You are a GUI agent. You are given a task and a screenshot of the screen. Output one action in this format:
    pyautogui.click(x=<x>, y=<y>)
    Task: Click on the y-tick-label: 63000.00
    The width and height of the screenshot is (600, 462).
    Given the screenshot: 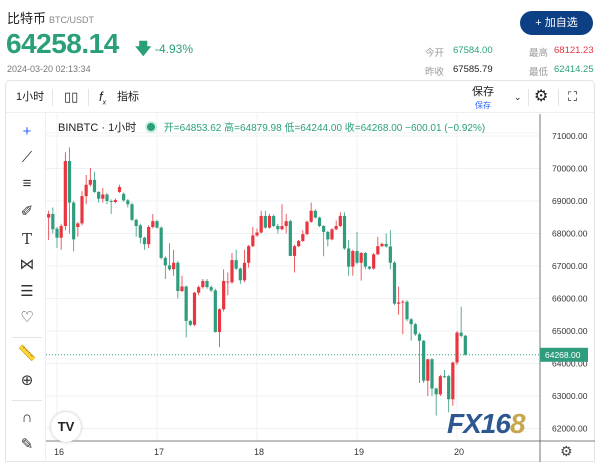 What is the action you would take?
    pyautogui.click(x=570, y=396)
    